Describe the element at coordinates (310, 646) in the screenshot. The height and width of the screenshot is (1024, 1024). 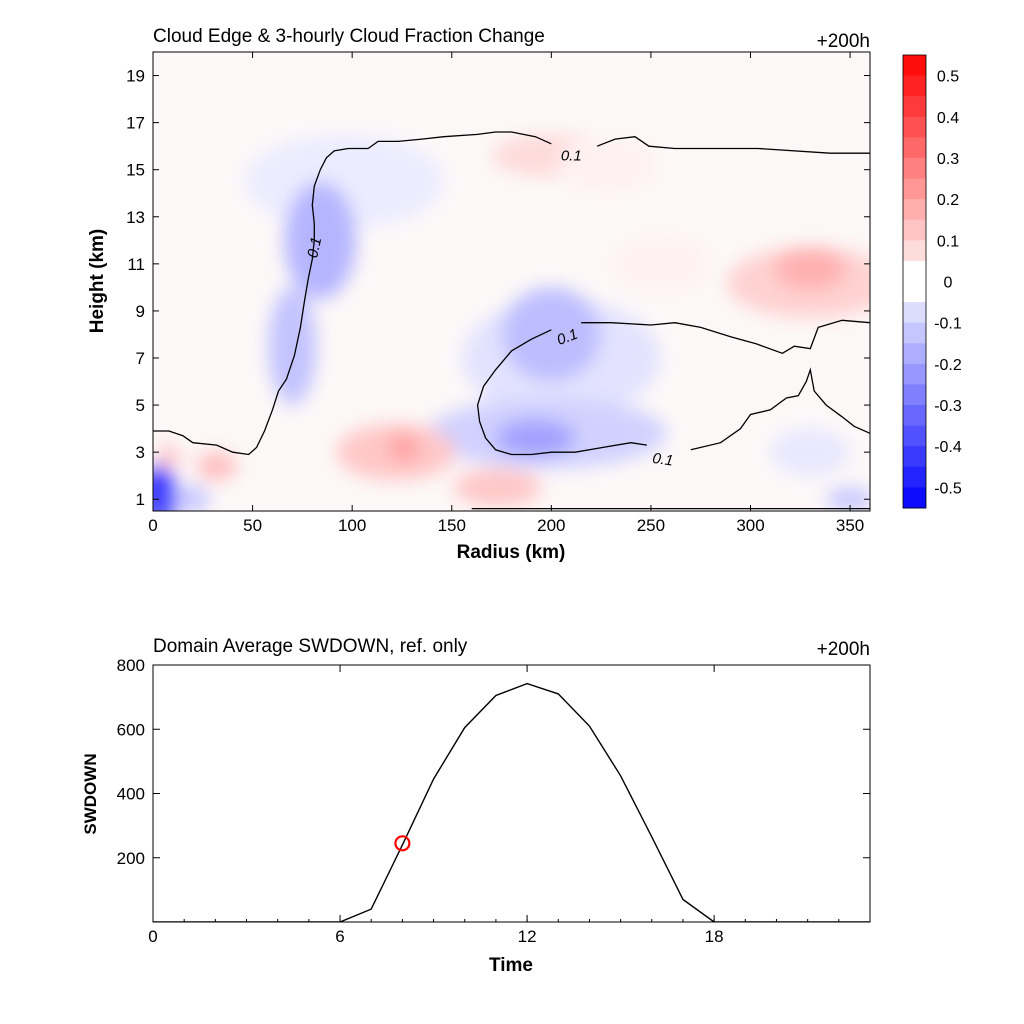
I see `line-chart-title: Domain Average SWDOWN, ref. only` at that location.